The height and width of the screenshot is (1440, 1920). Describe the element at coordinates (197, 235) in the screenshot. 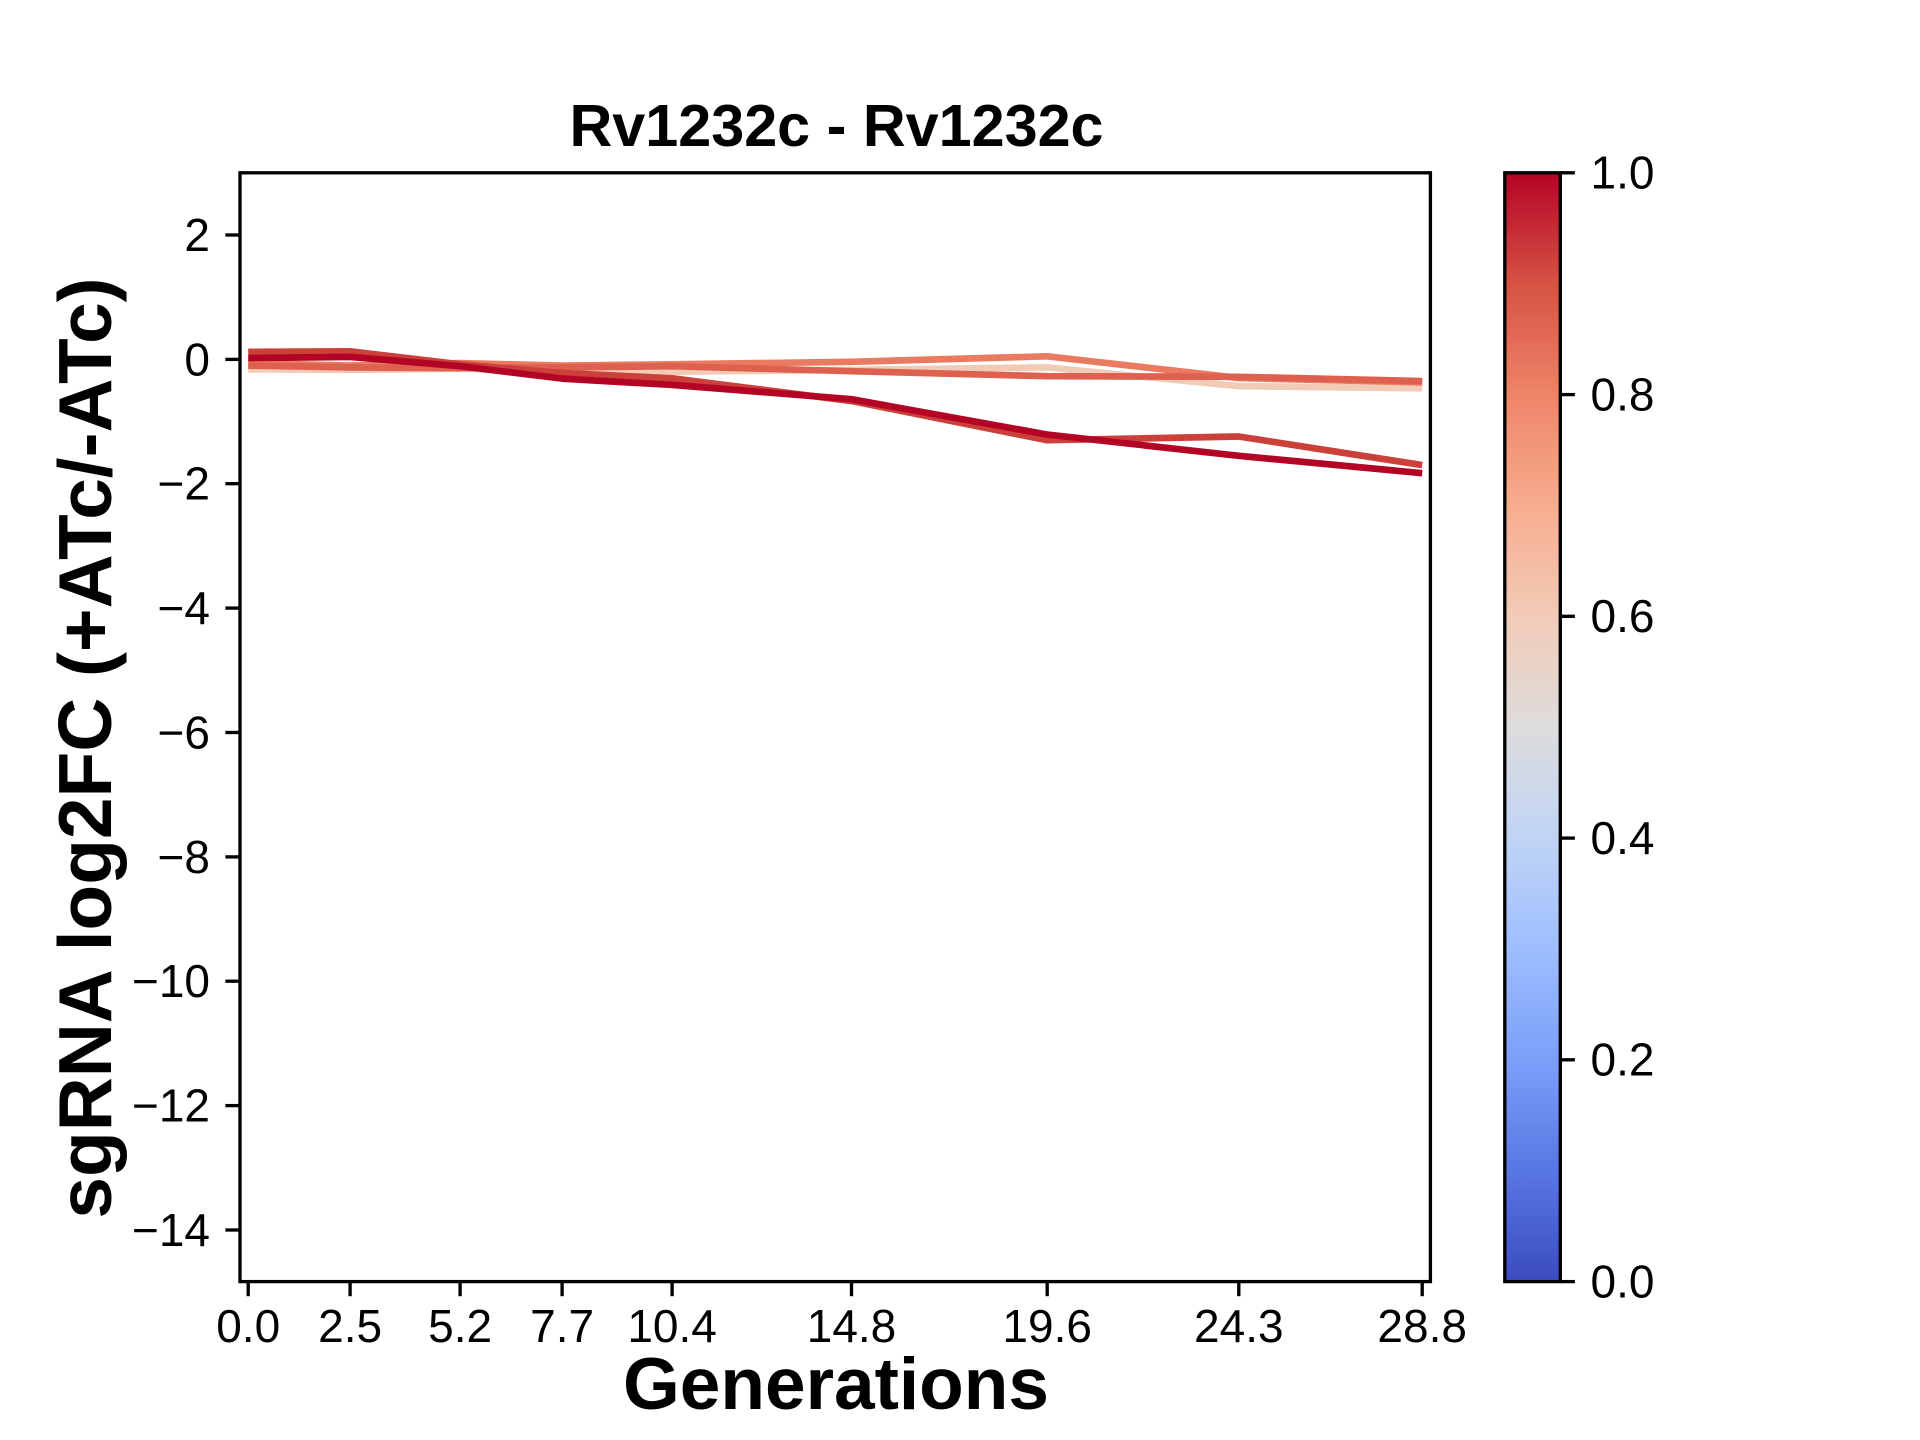

I see `svg-text: 2` at that location.